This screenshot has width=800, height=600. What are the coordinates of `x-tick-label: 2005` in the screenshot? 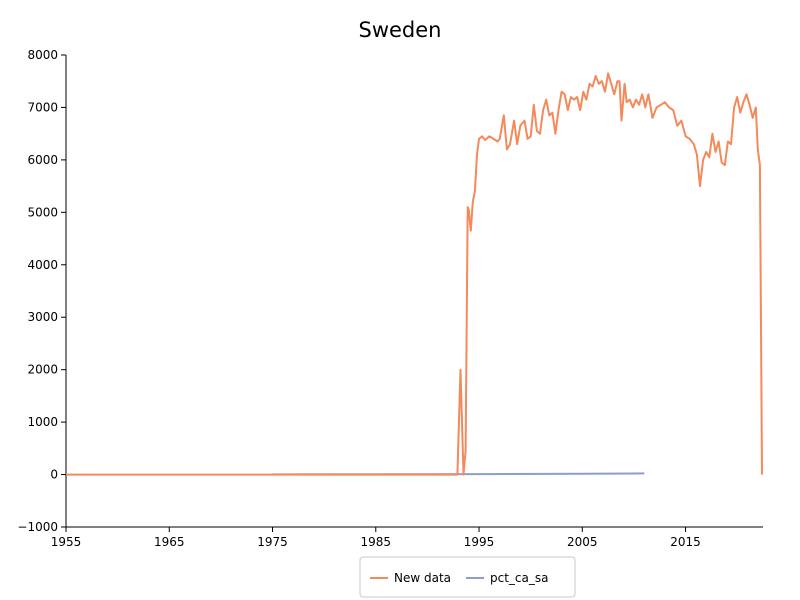 It's located at (582, 542).